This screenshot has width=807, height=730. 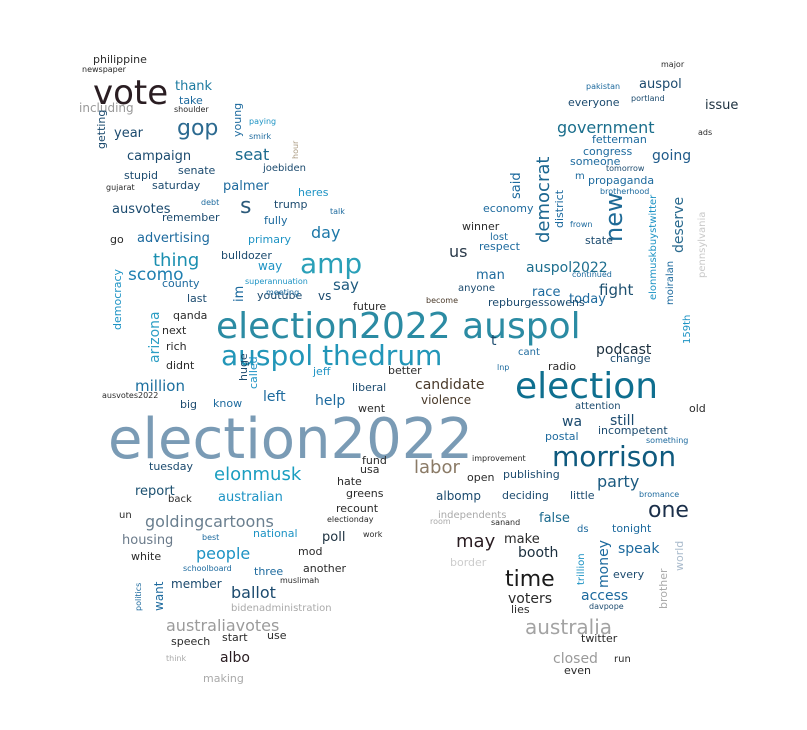 I want to click on word: smirk, so click(x=260, y=136).